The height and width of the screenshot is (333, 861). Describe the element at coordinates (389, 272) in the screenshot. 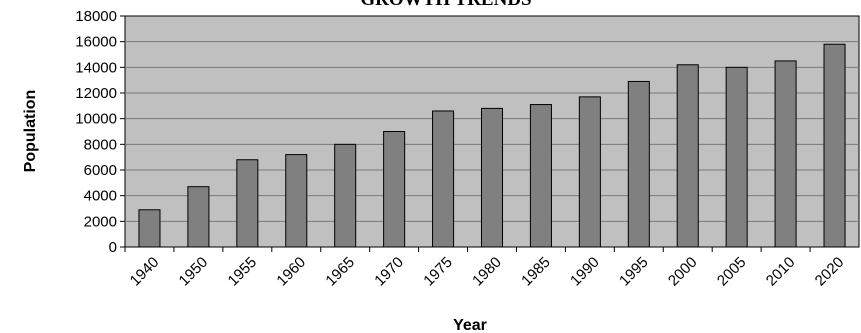

I see `x-tick-label: 1970` at that location.